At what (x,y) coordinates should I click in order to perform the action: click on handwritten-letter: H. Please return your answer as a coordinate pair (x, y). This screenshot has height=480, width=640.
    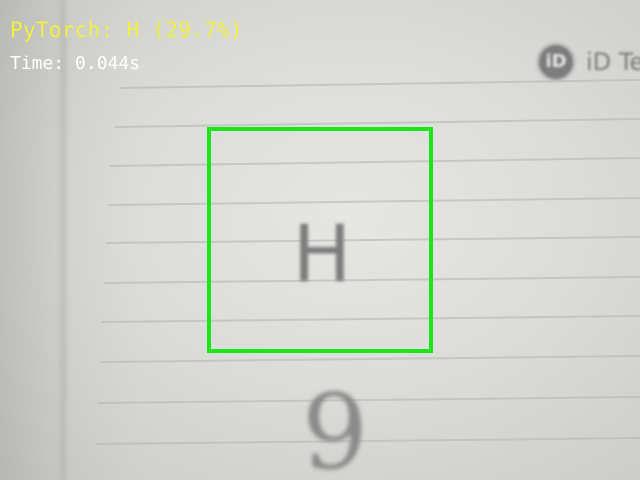
    Looking at the image, I should click on (322, 255).